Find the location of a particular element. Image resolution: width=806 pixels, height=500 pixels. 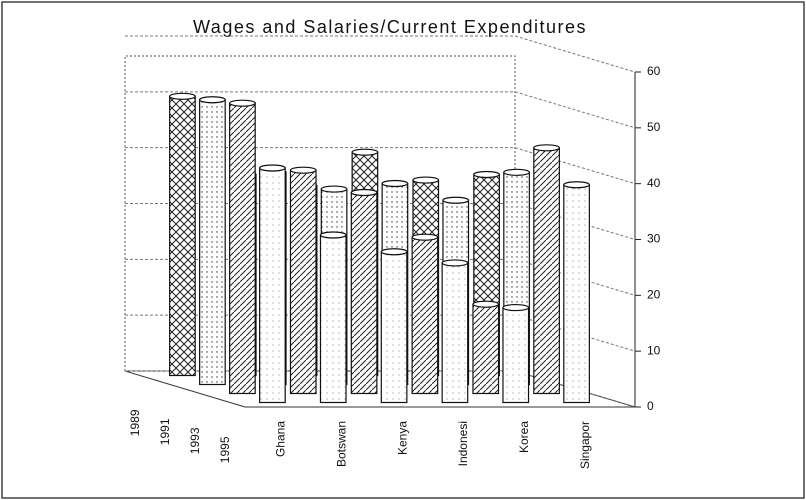

chart-title: Wages and Salaries/Current Expenditures is located at coordinates (390, 27).